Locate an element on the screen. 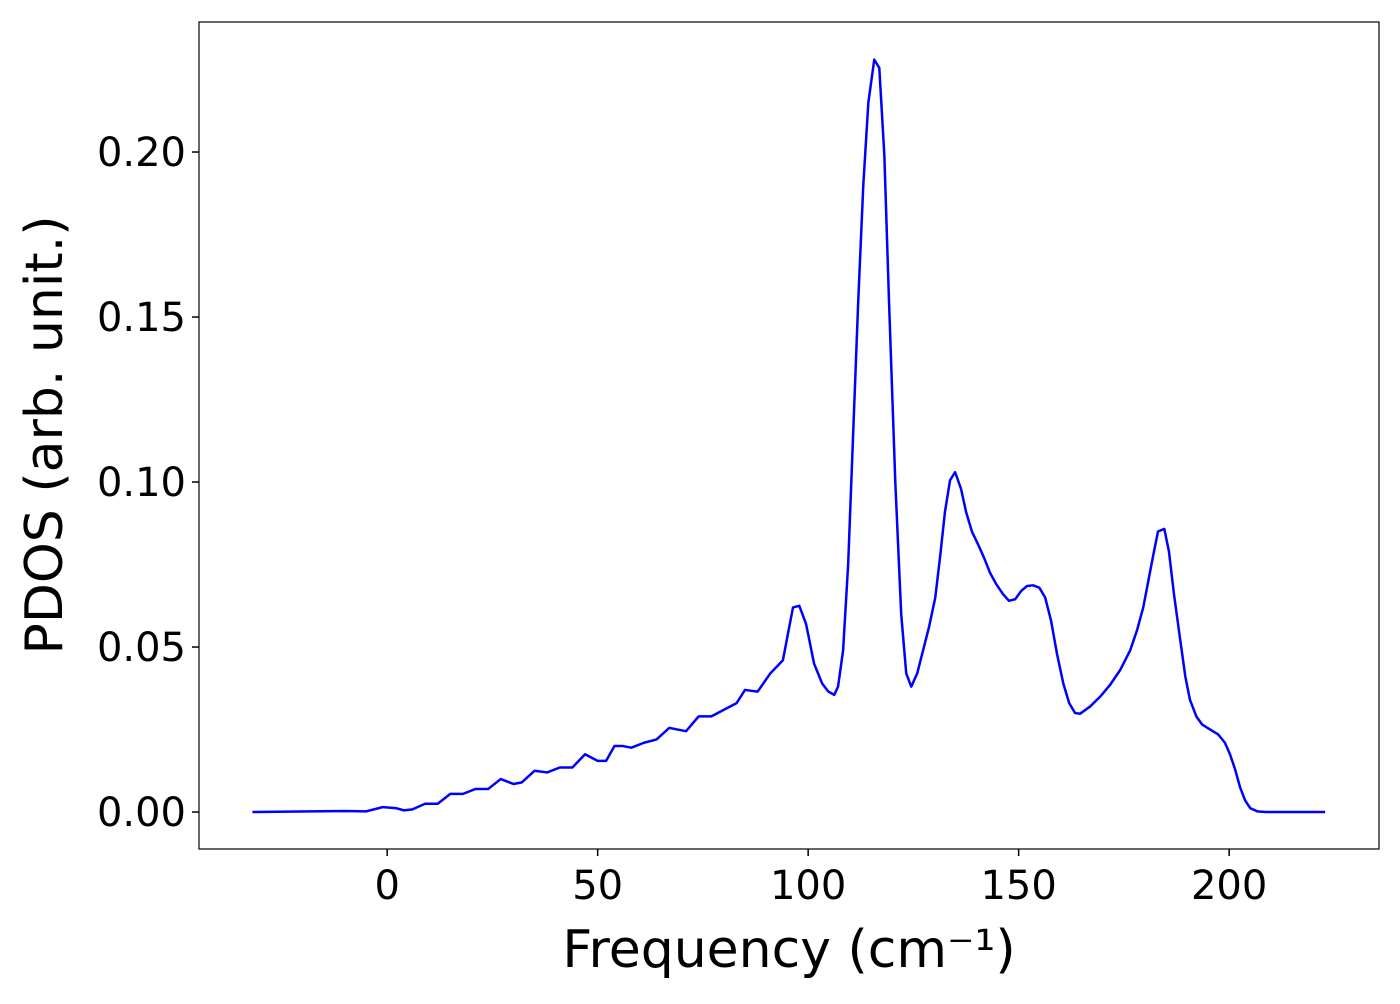 This screenshot has width=1400, height=1004. y-tick-label: 0.15 is located at coordinates (141, 318).